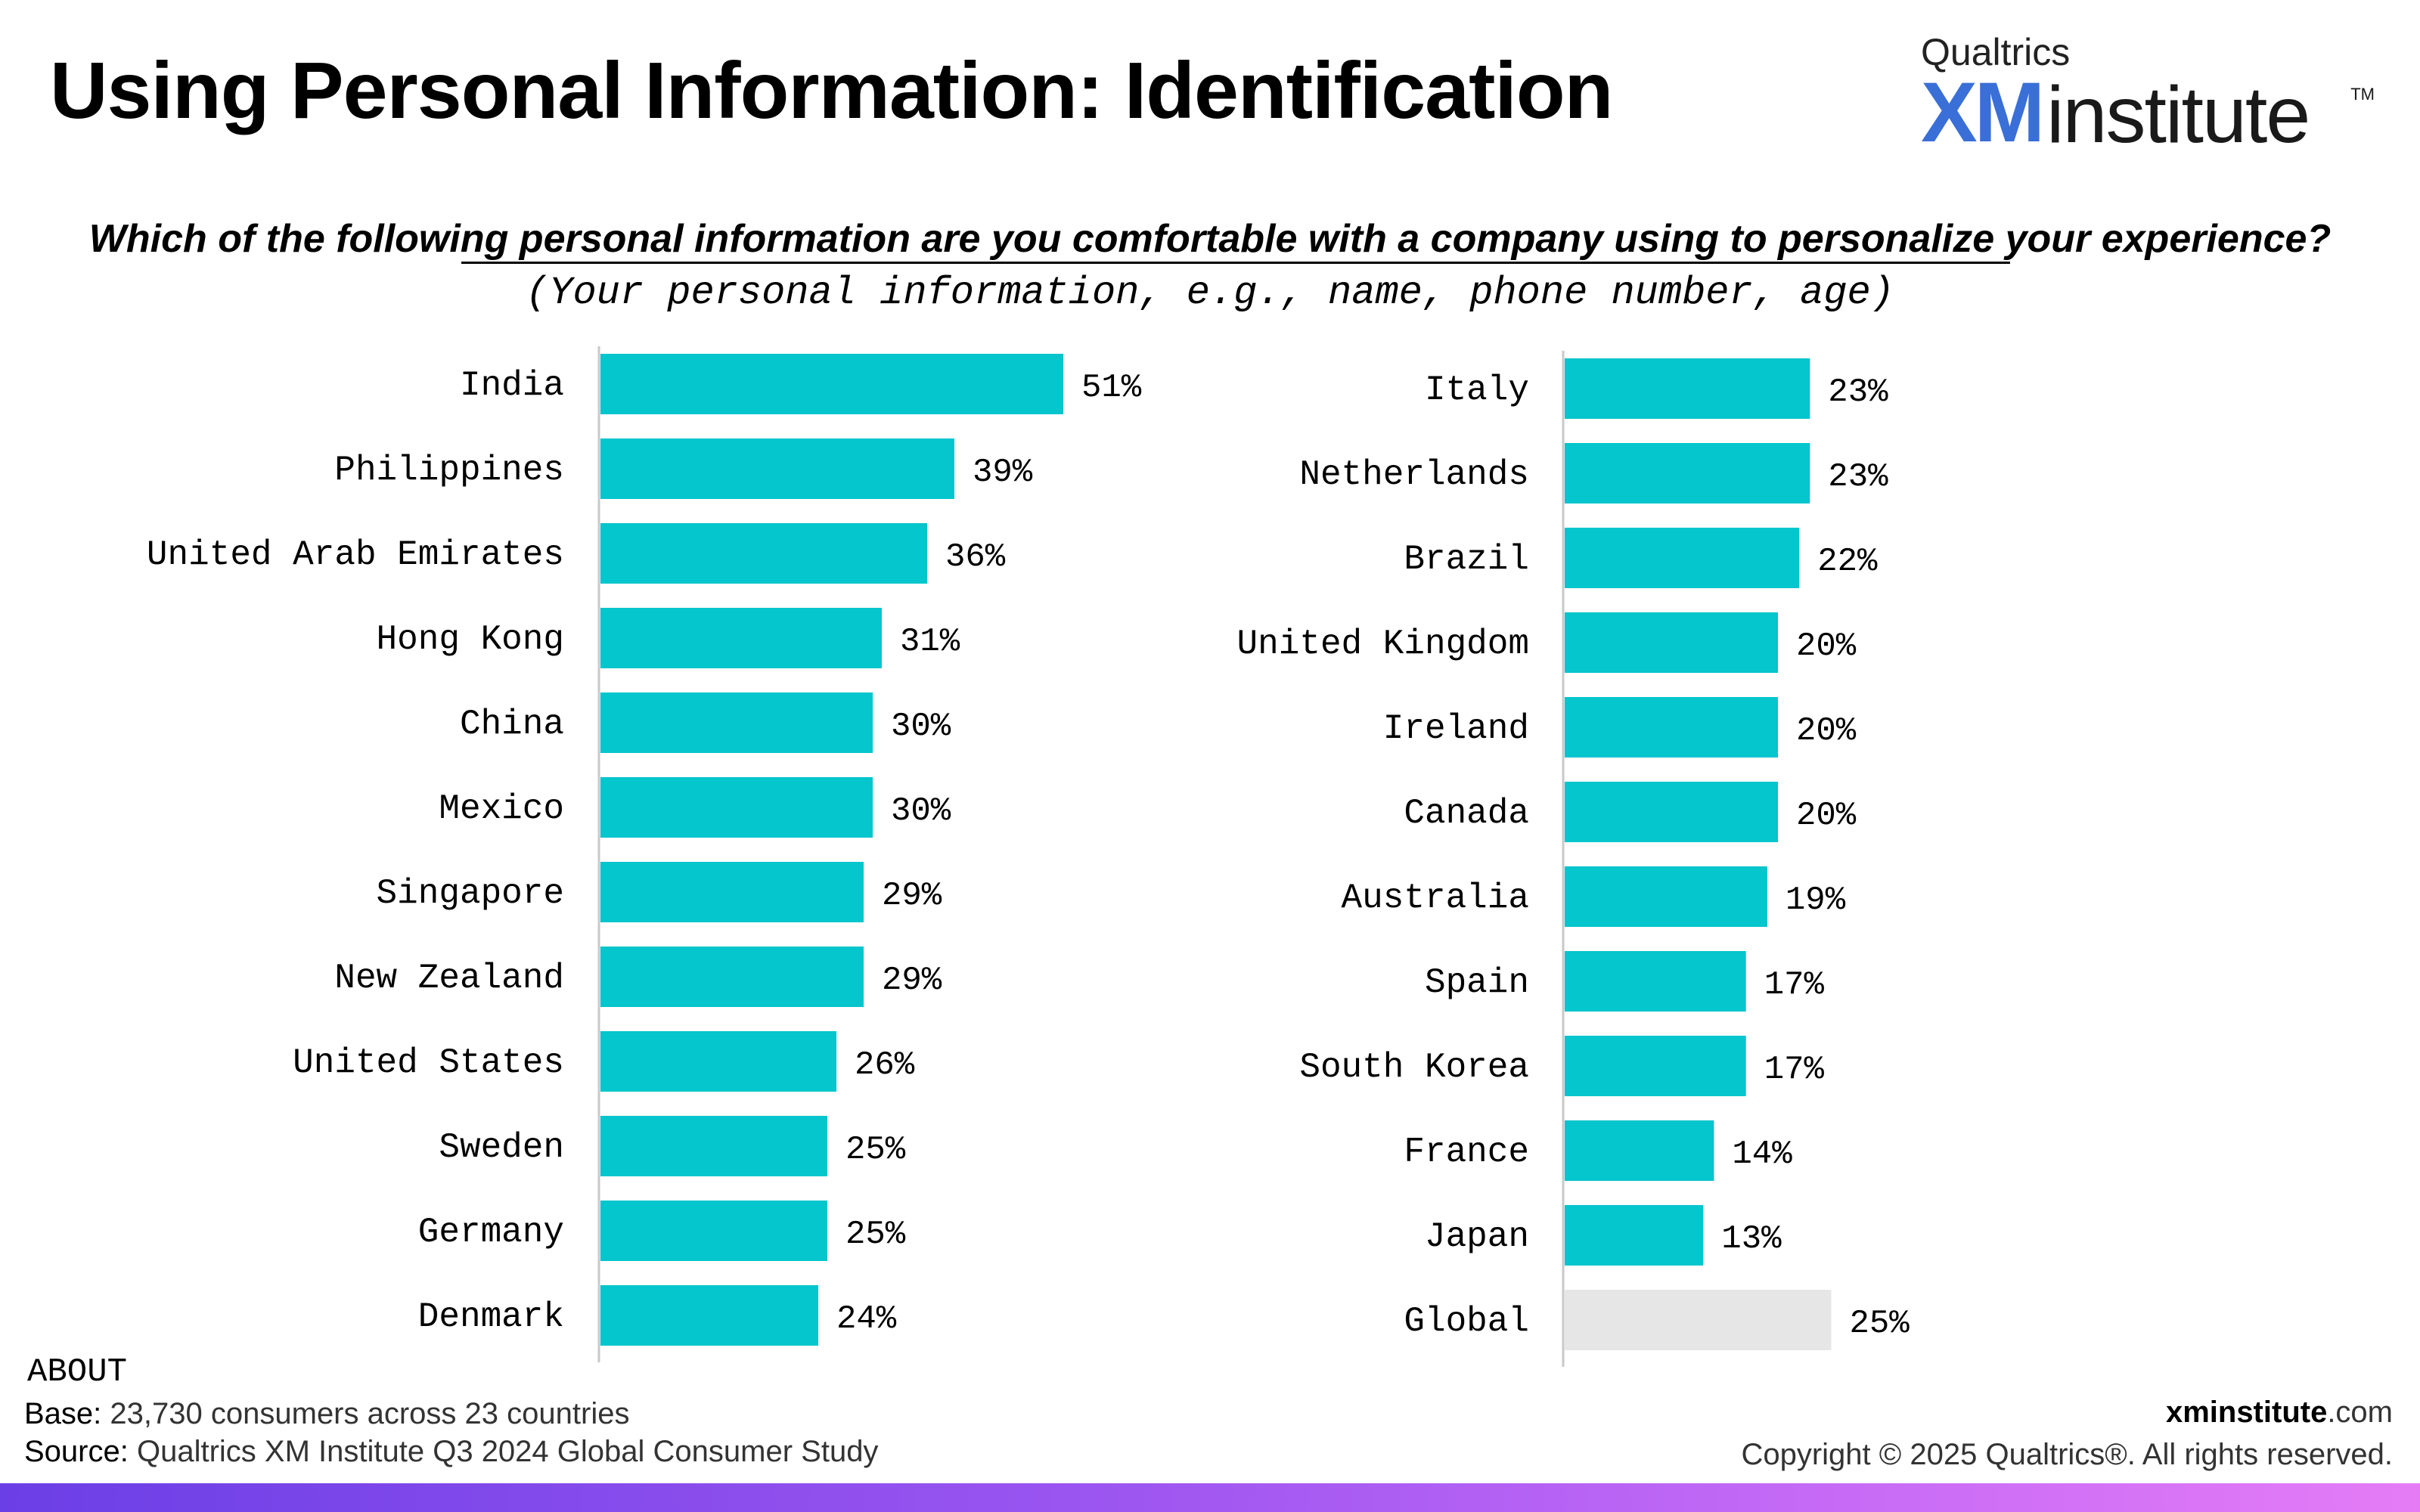 This screenshot has width=2420, height=1512. I want to click on category-label: Global, so click(1466, 1321).